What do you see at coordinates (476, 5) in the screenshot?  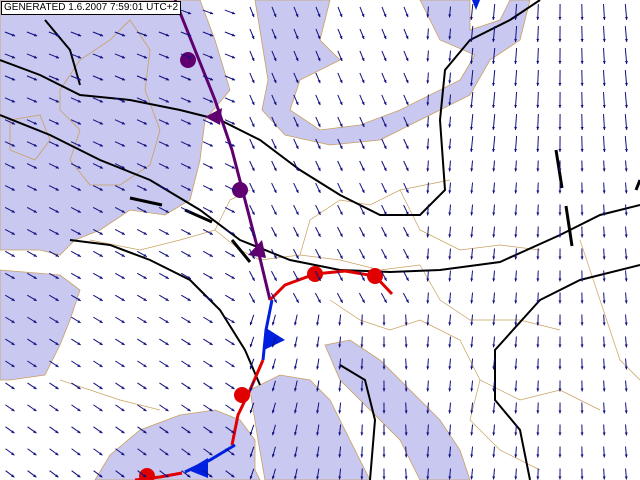 I see `front-triangle` at bounding box center [476, 5].